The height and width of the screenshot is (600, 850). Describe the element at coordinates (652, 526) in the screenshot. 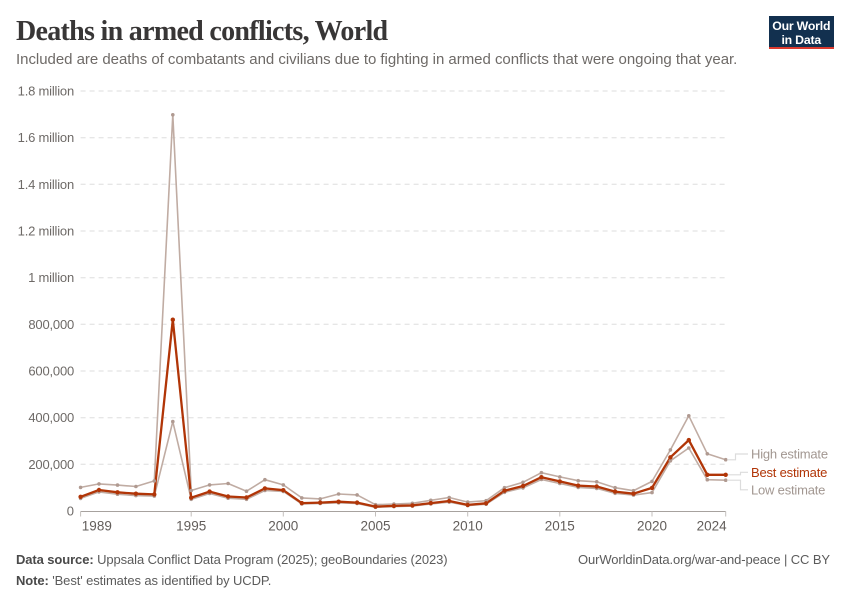

I see `svg-text: 2020` at that location.